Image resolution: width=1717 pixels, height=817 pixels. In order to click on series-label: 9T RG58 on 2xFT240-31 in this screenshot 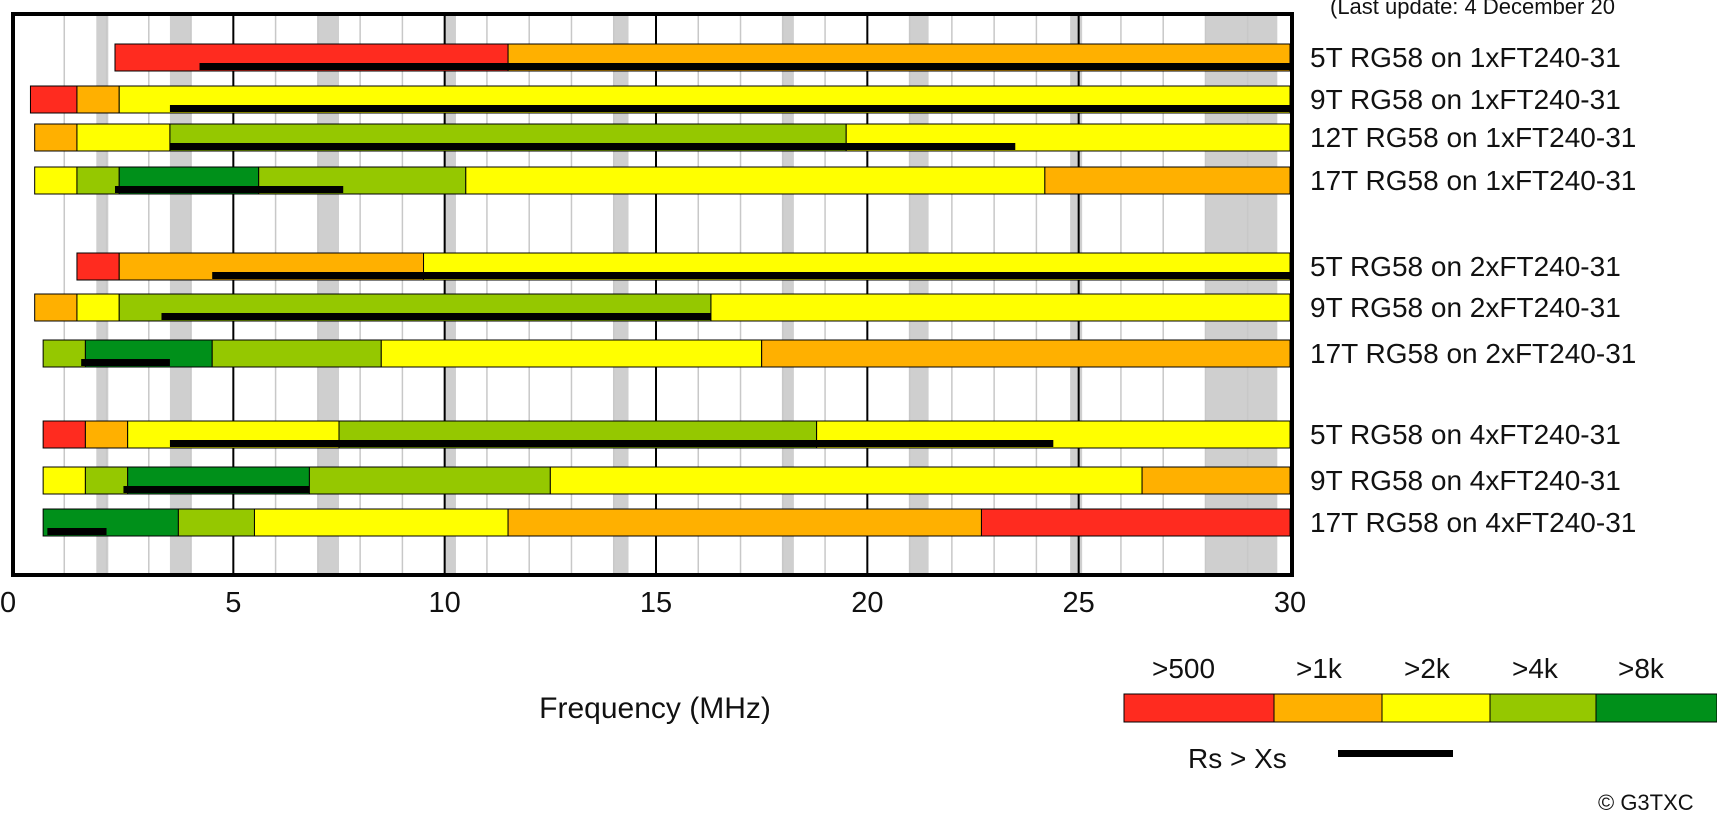, I will do `click(1465, 307)`.